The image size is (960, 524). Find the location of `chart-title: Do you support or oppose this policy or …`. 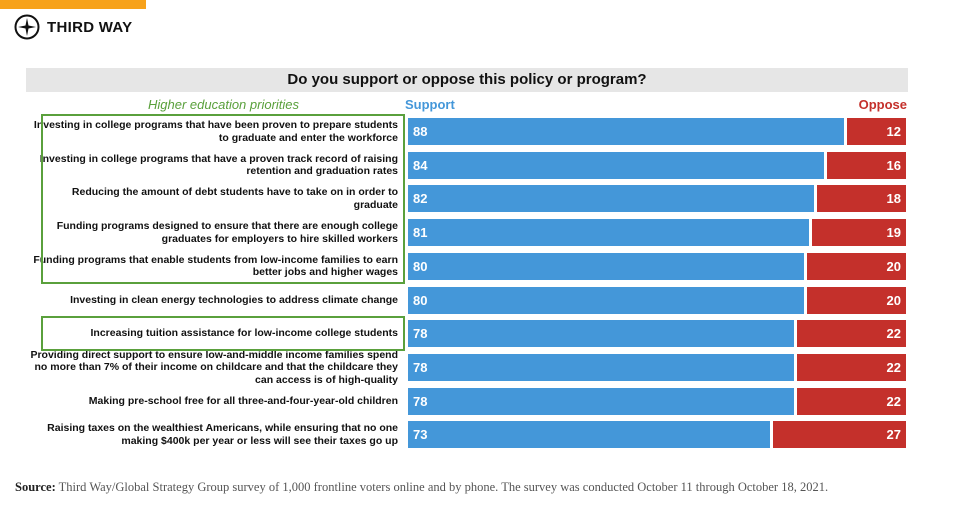

chart-title: Do you support or oppose this policy or … is located at coordinates (467, 80).